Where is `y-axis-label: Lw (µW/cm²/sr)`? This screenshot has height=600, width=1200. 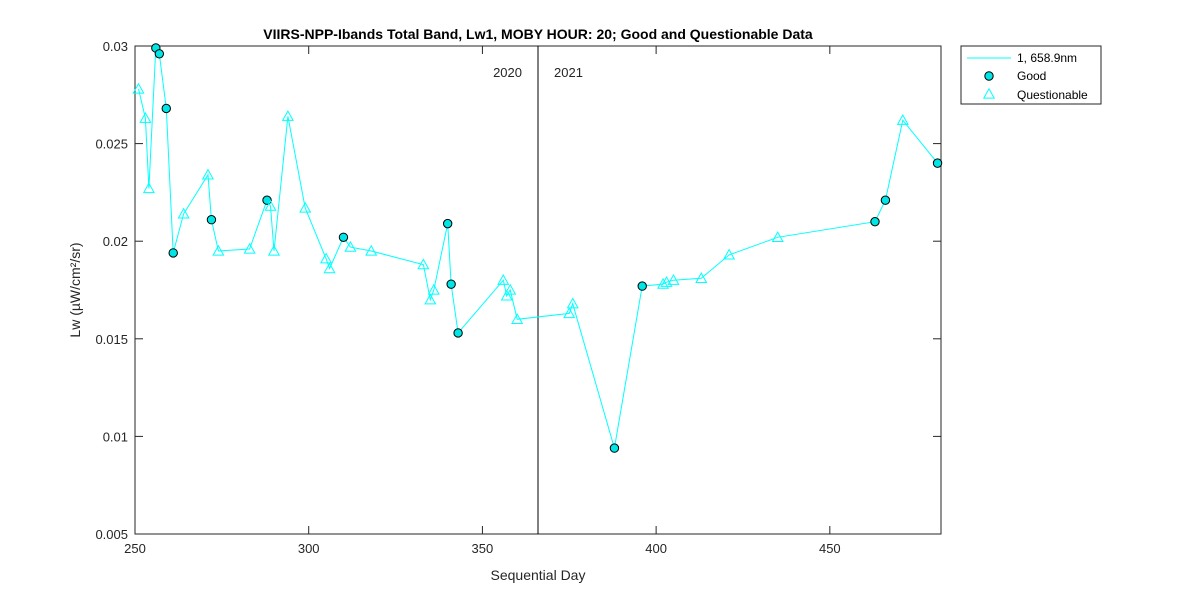 y-axis-label: Lw (µW/cm²/sr) is located at coordinates (75, 289).